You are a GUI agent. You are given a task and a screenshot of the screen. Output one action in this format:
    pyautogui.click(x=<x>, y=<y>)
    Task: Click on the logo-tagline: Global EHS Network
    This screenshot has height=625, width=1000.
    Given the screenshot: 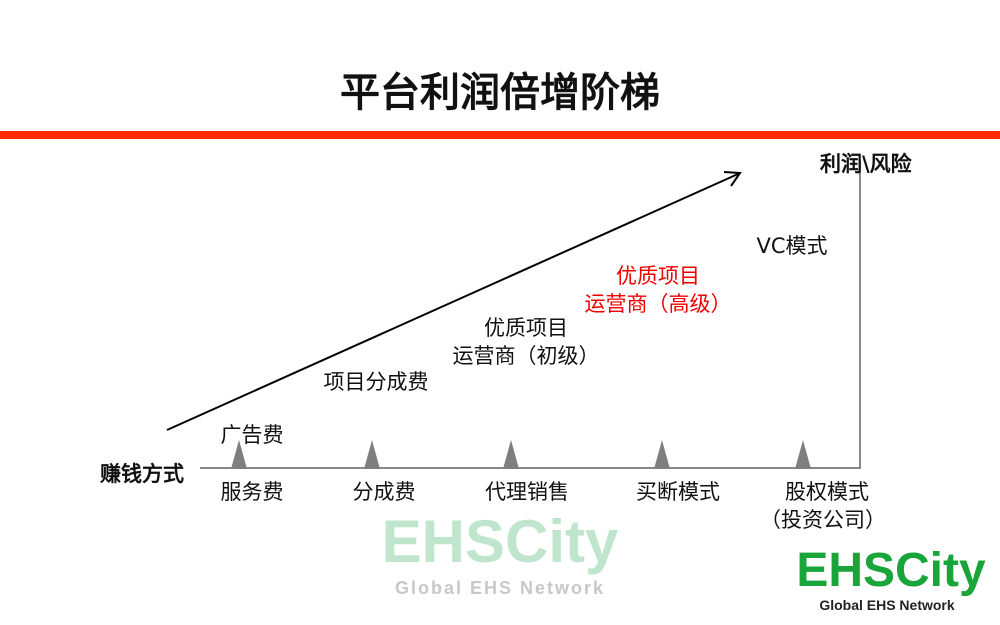 What is the action you would take?
    pyautogui.click(x=887, y=605)
    